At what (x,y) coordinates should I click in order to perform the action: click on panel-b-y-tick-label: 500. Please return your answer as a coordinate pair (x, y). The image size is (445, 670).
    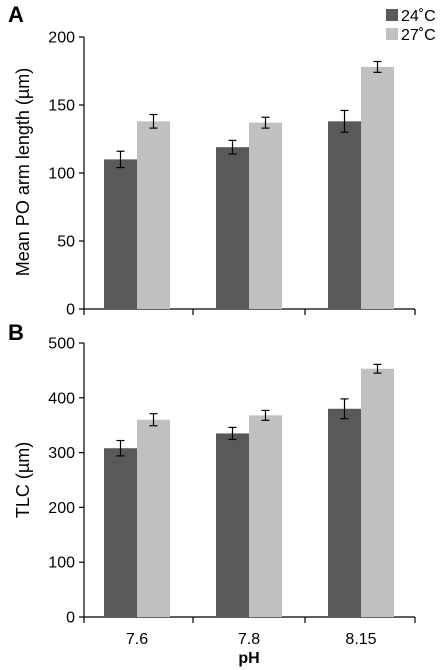
    Looking at the image, I should click on (61, 344).